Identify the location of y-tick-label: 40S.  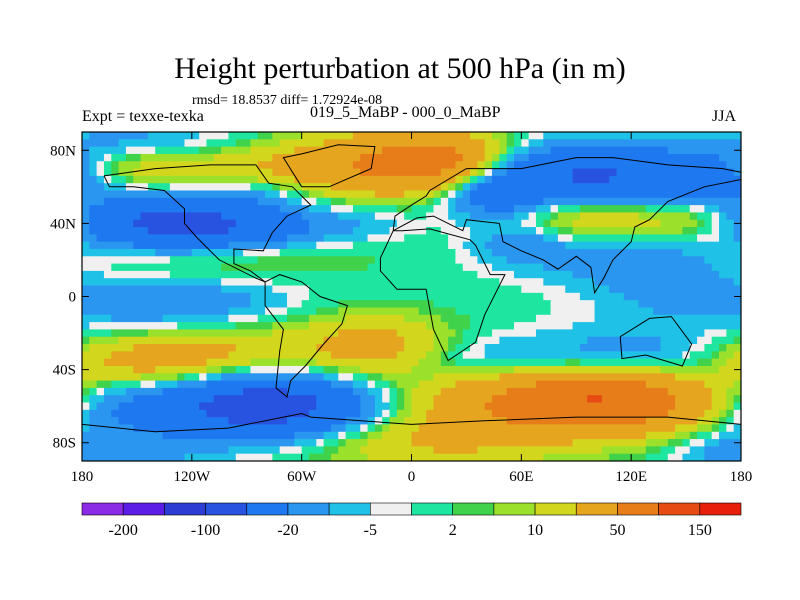
(64, 371).